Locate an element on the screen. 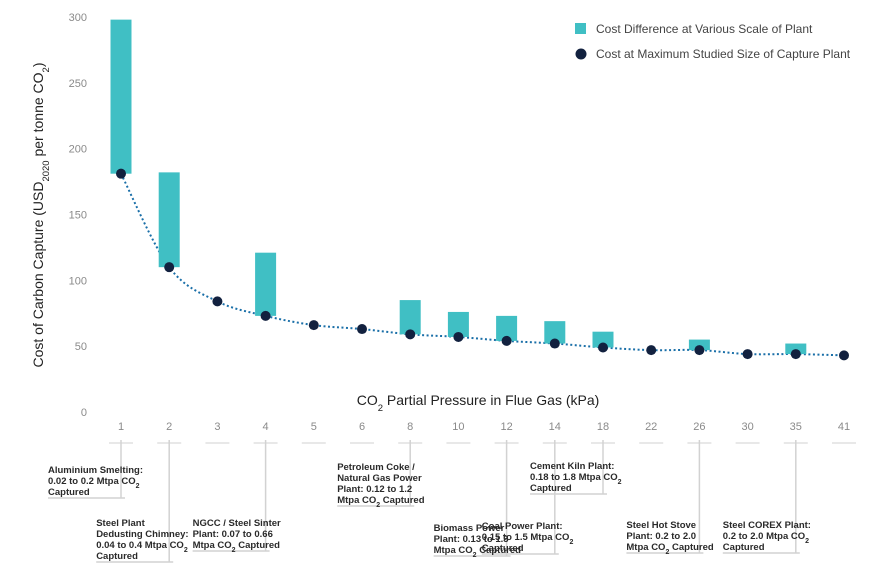  x-tick-label: 5 is located at coordinates (314, 427).